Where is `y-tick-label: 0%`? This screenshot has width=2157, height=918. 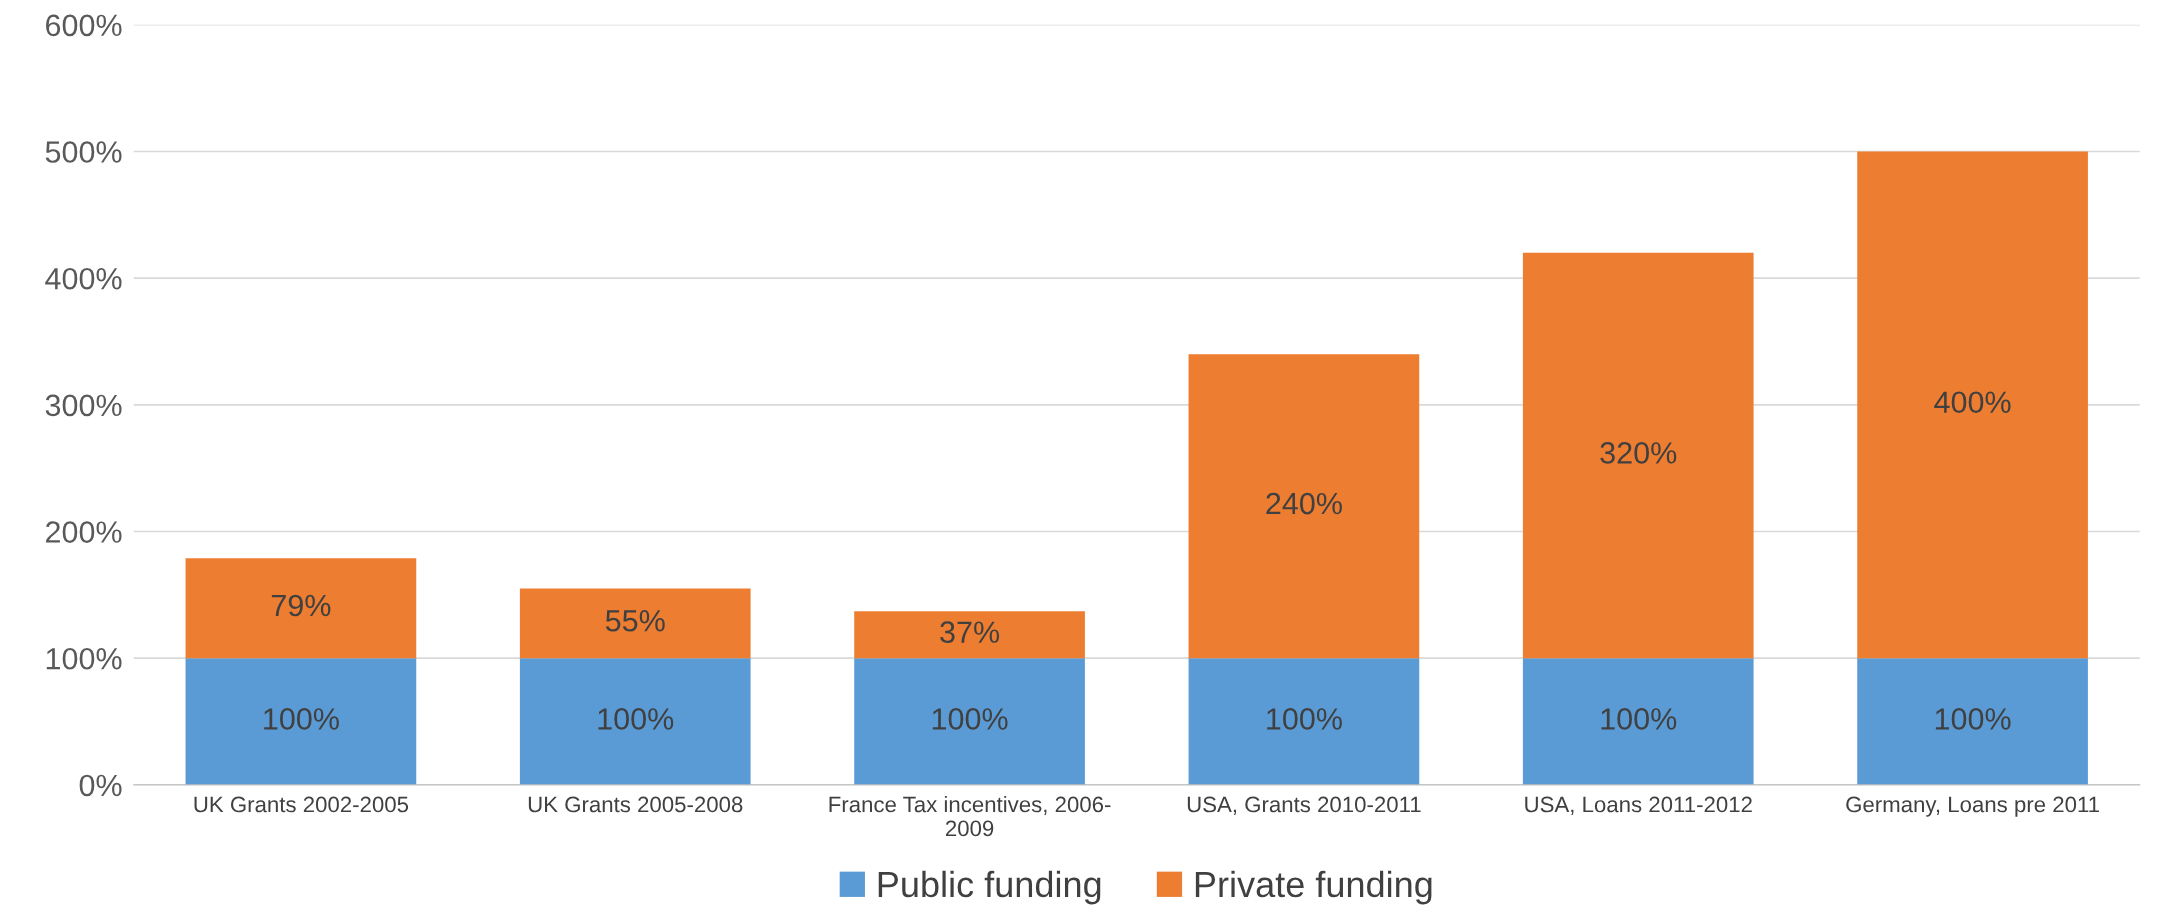 y-tick-label: 0% is located at coordinates (100, 785).